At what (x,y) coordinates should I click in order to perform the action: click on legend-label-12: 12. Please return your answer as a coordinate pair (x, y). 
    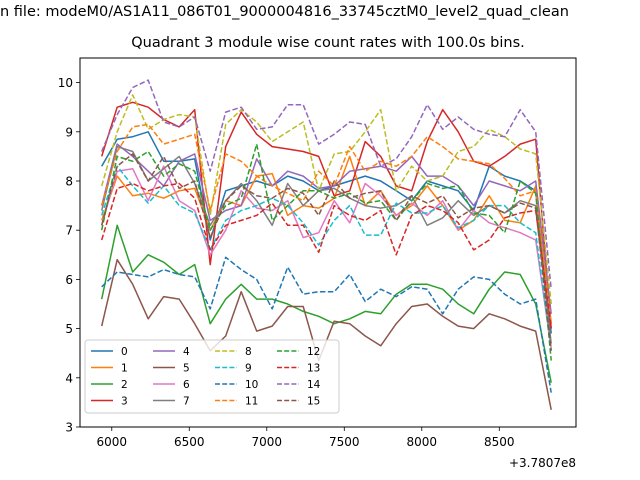
    Looking at the image, I should click on (313, 352).